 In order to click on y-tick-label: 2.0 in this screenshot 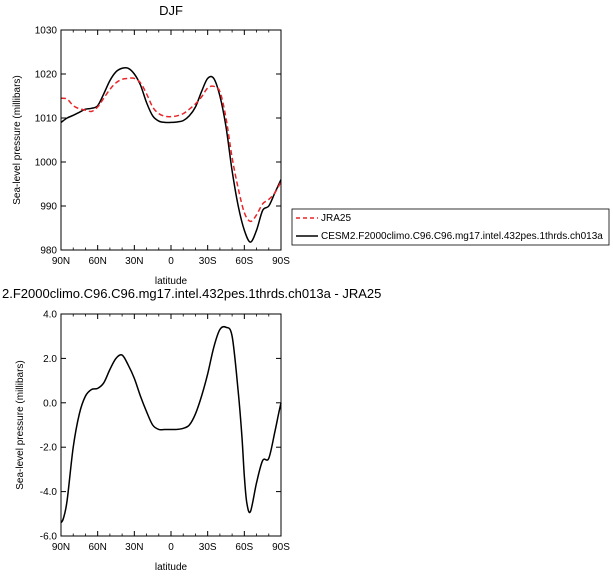, I will do `click(50, 359)`.